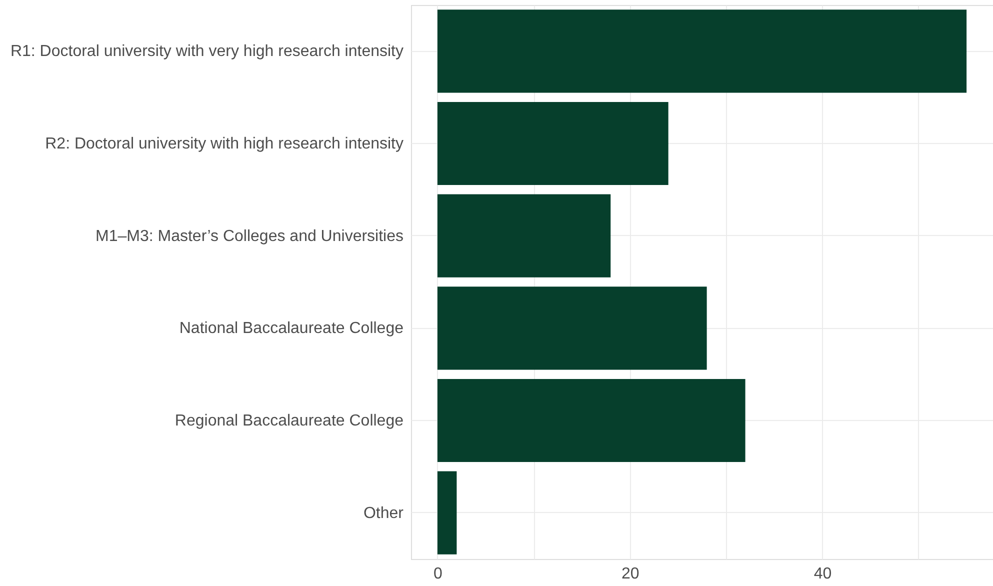 The height and width of the screenshot is (586, 993). Describe the element at coordinates (207, 51) in the screenshot. I see `y-tick-label: R1: Doctoral university with very high research intensity` at that location.